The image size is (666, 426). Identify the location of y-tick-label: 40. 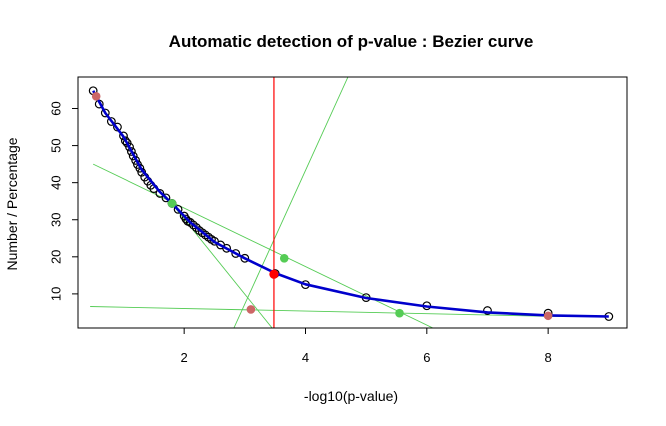
(56, 182).